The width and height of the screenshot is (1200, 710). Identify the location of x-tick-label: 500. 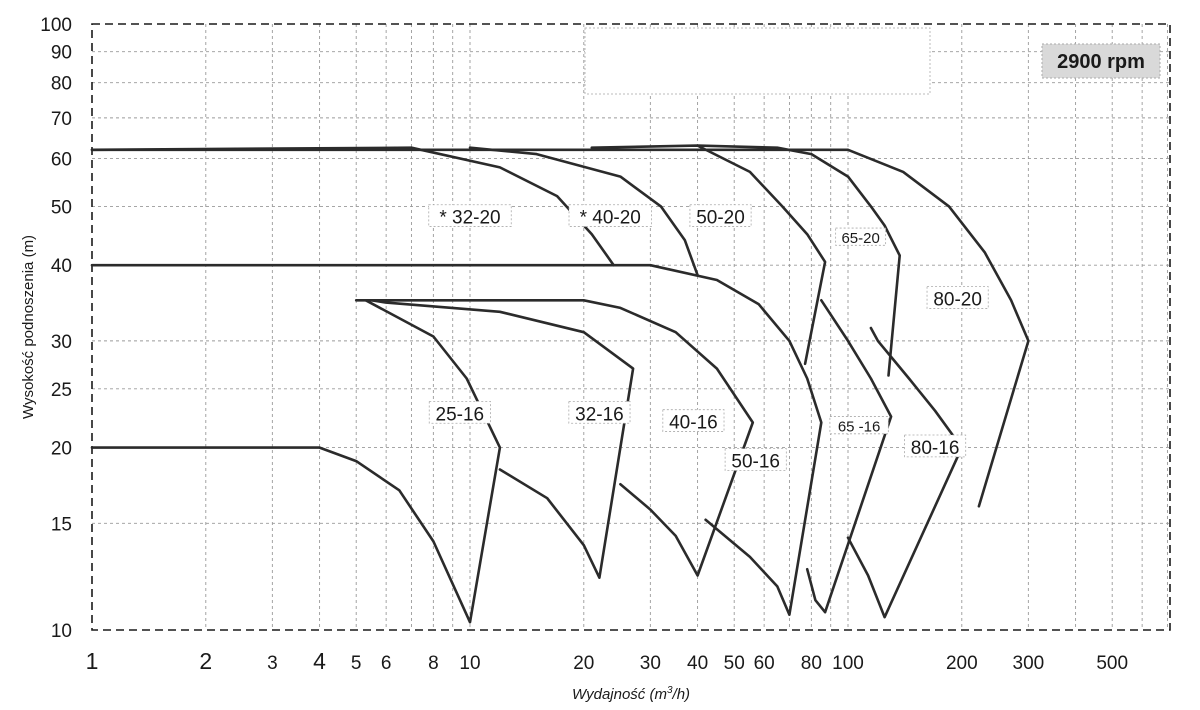
(1112, 663).